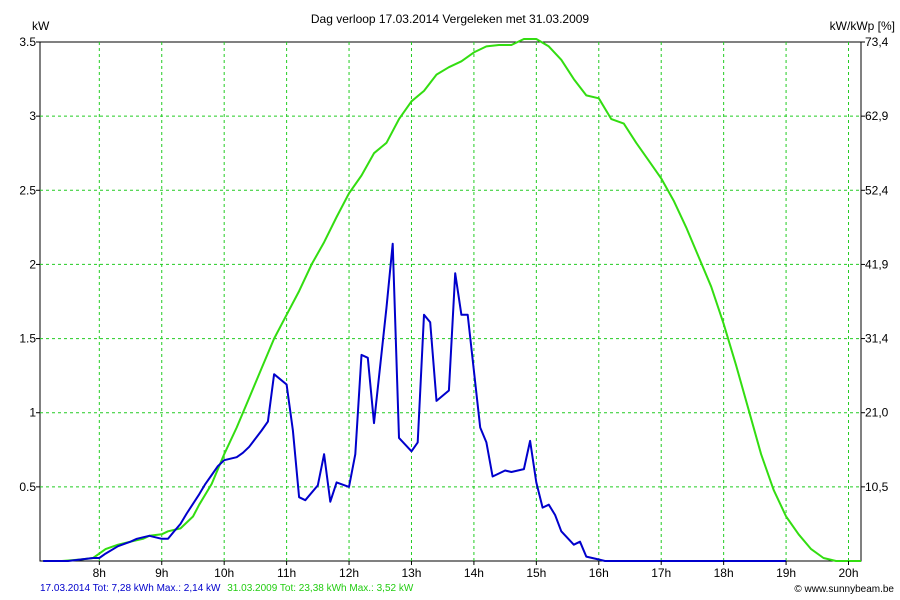 This screenshot has height=600, width=900. I want to click on y-tick-label-left: 1.5, so click(27, 339).